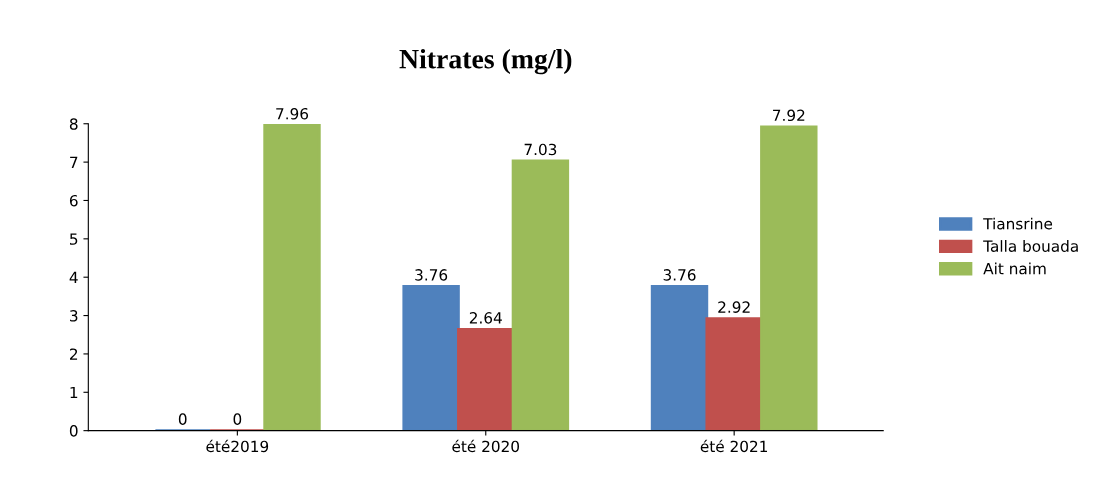 Image resolution: width=1104 pixels, height=495 pixels. I want to click on y-tick-label: 5, so click(74, 239).